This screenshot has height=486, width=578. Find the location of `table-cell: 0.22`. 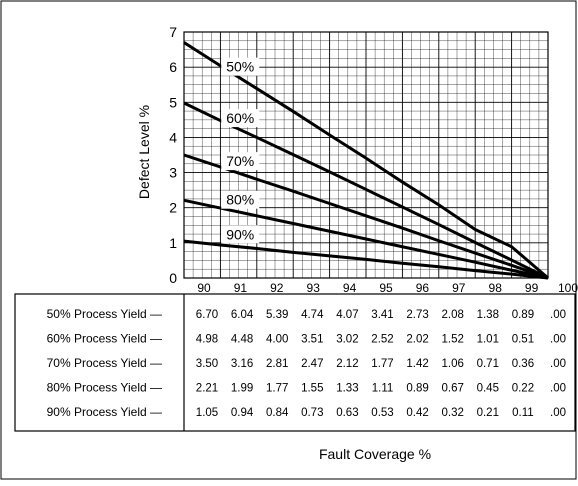

table-cell: 0.22 is located at coordinates (523, 389).